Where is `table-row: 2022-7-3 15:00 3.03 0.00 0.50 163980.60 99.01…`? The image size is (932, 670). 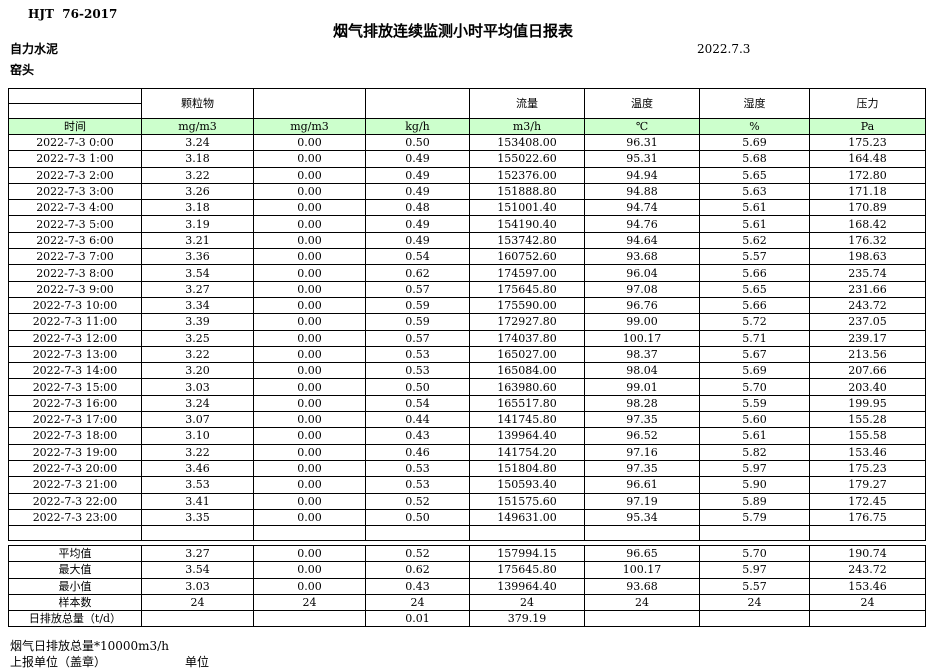
table-row: 2022-7-3 15:00 3.03 0.00 0.50 163980.60 99.01… is located at coordinates (467, 387).